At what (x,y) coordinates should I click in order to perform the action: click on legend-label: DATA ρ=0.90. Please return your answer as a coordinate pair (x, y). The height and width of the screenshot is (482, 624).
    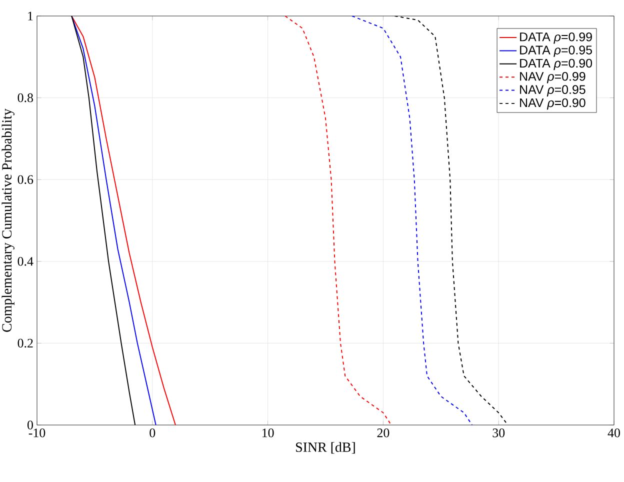
    Looking at the image, I should click on (556, 64).